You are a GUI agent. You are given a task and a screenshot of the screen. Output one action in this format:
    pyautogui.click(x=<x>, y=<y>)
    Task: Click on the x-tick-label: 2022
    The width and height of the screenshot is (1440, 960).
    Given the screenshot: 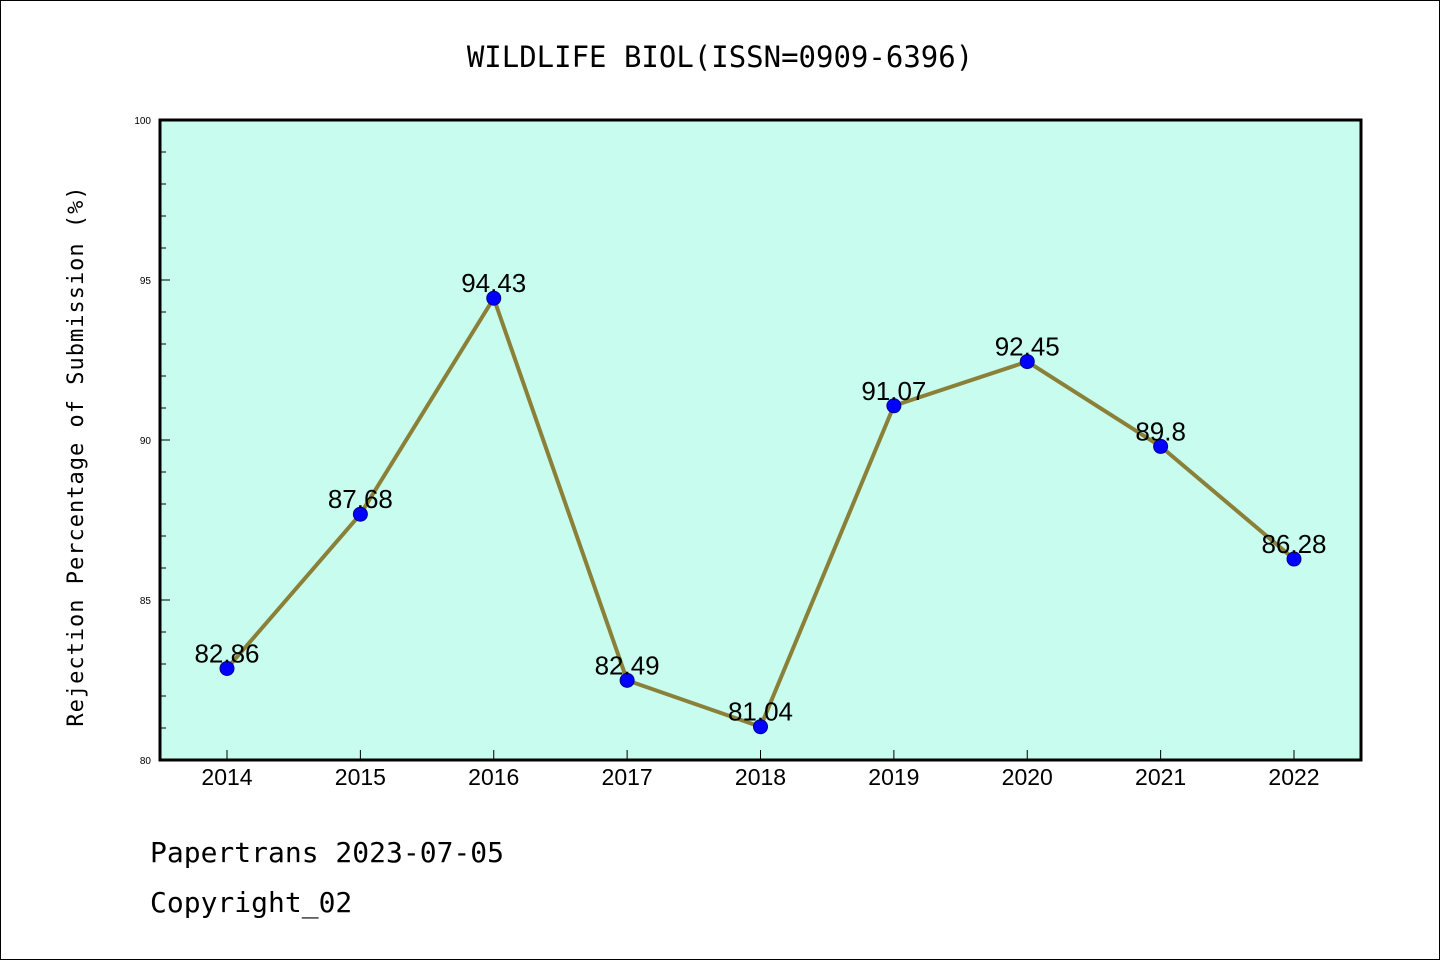 What is the action you would take?
    pyautogui.click(x=1293, y=777)
    